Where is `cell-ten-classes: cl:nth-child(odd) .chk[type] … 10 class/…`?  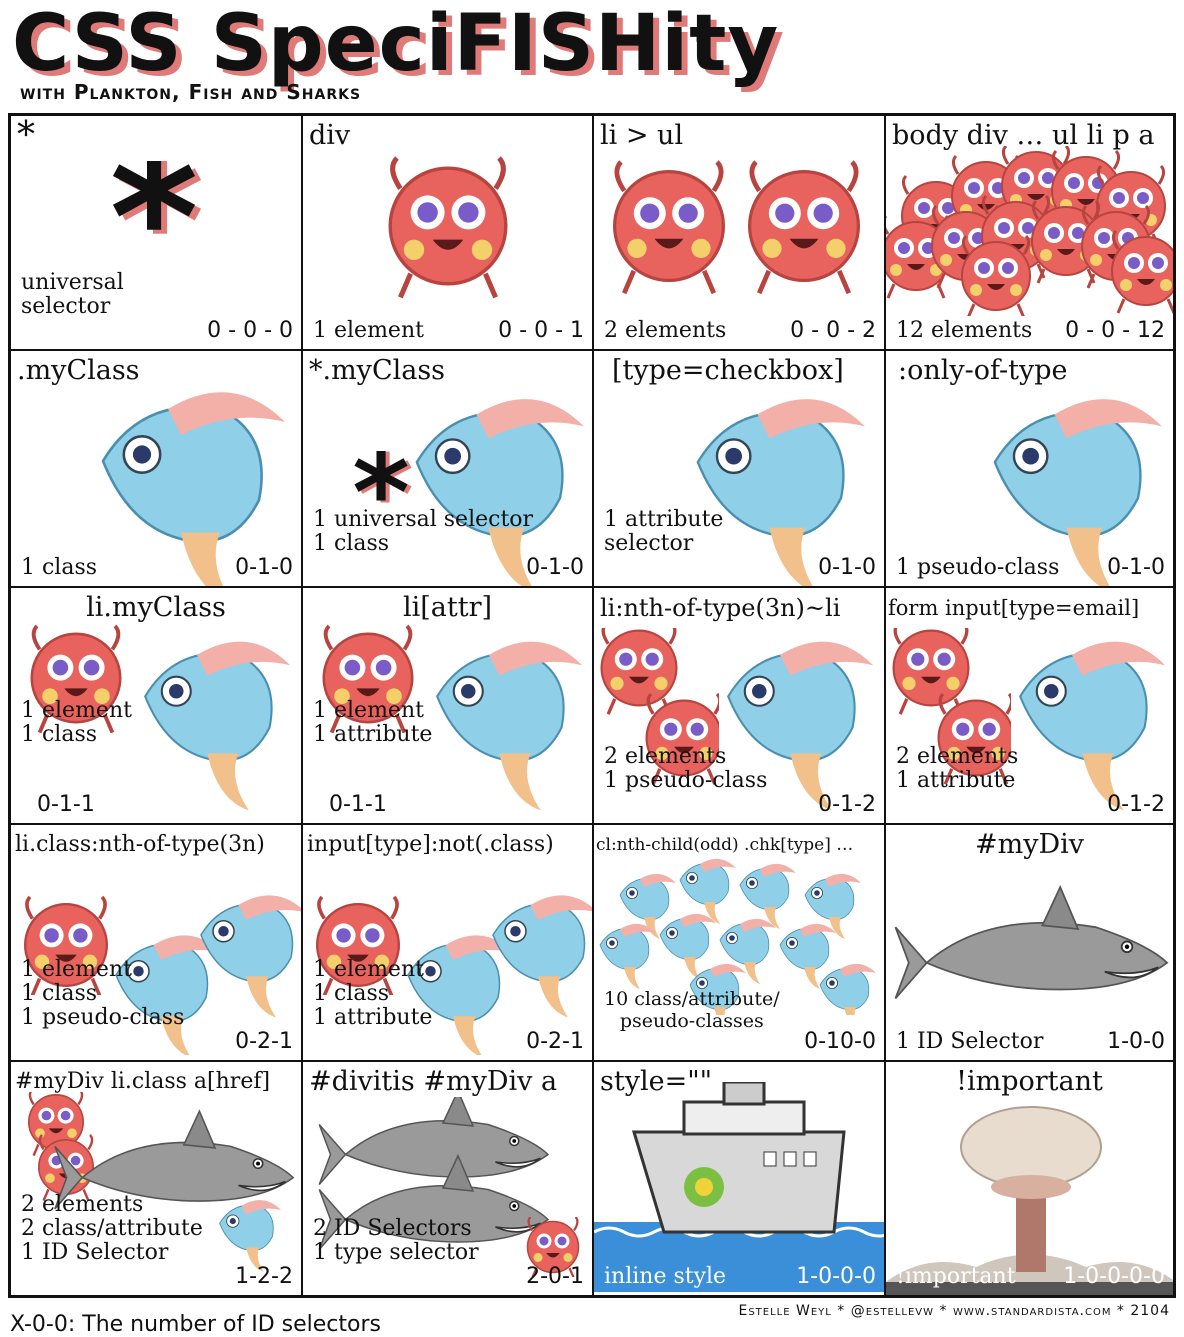 cell-ten-classes: cl:nth-child(odd) .chk[type] … 10 class/… is located at coordinates (740, 943).